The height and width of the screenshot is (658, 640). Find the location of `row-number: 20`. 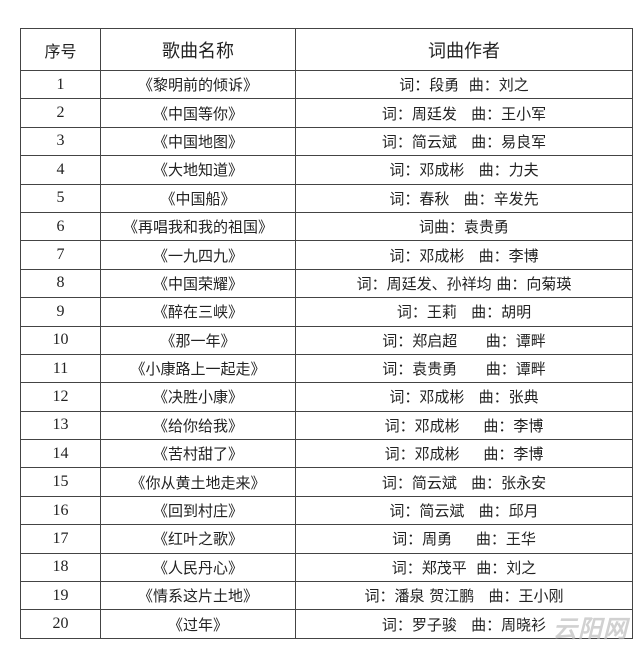

row-number: 20 is located at coordinates (60, 624).